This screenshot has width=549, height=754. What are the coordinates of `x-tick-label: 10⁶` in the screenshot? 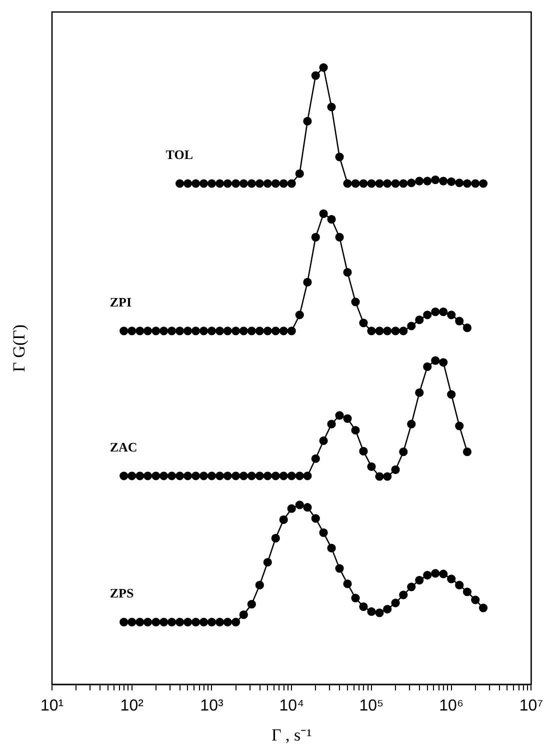 It's located at (451, 705).